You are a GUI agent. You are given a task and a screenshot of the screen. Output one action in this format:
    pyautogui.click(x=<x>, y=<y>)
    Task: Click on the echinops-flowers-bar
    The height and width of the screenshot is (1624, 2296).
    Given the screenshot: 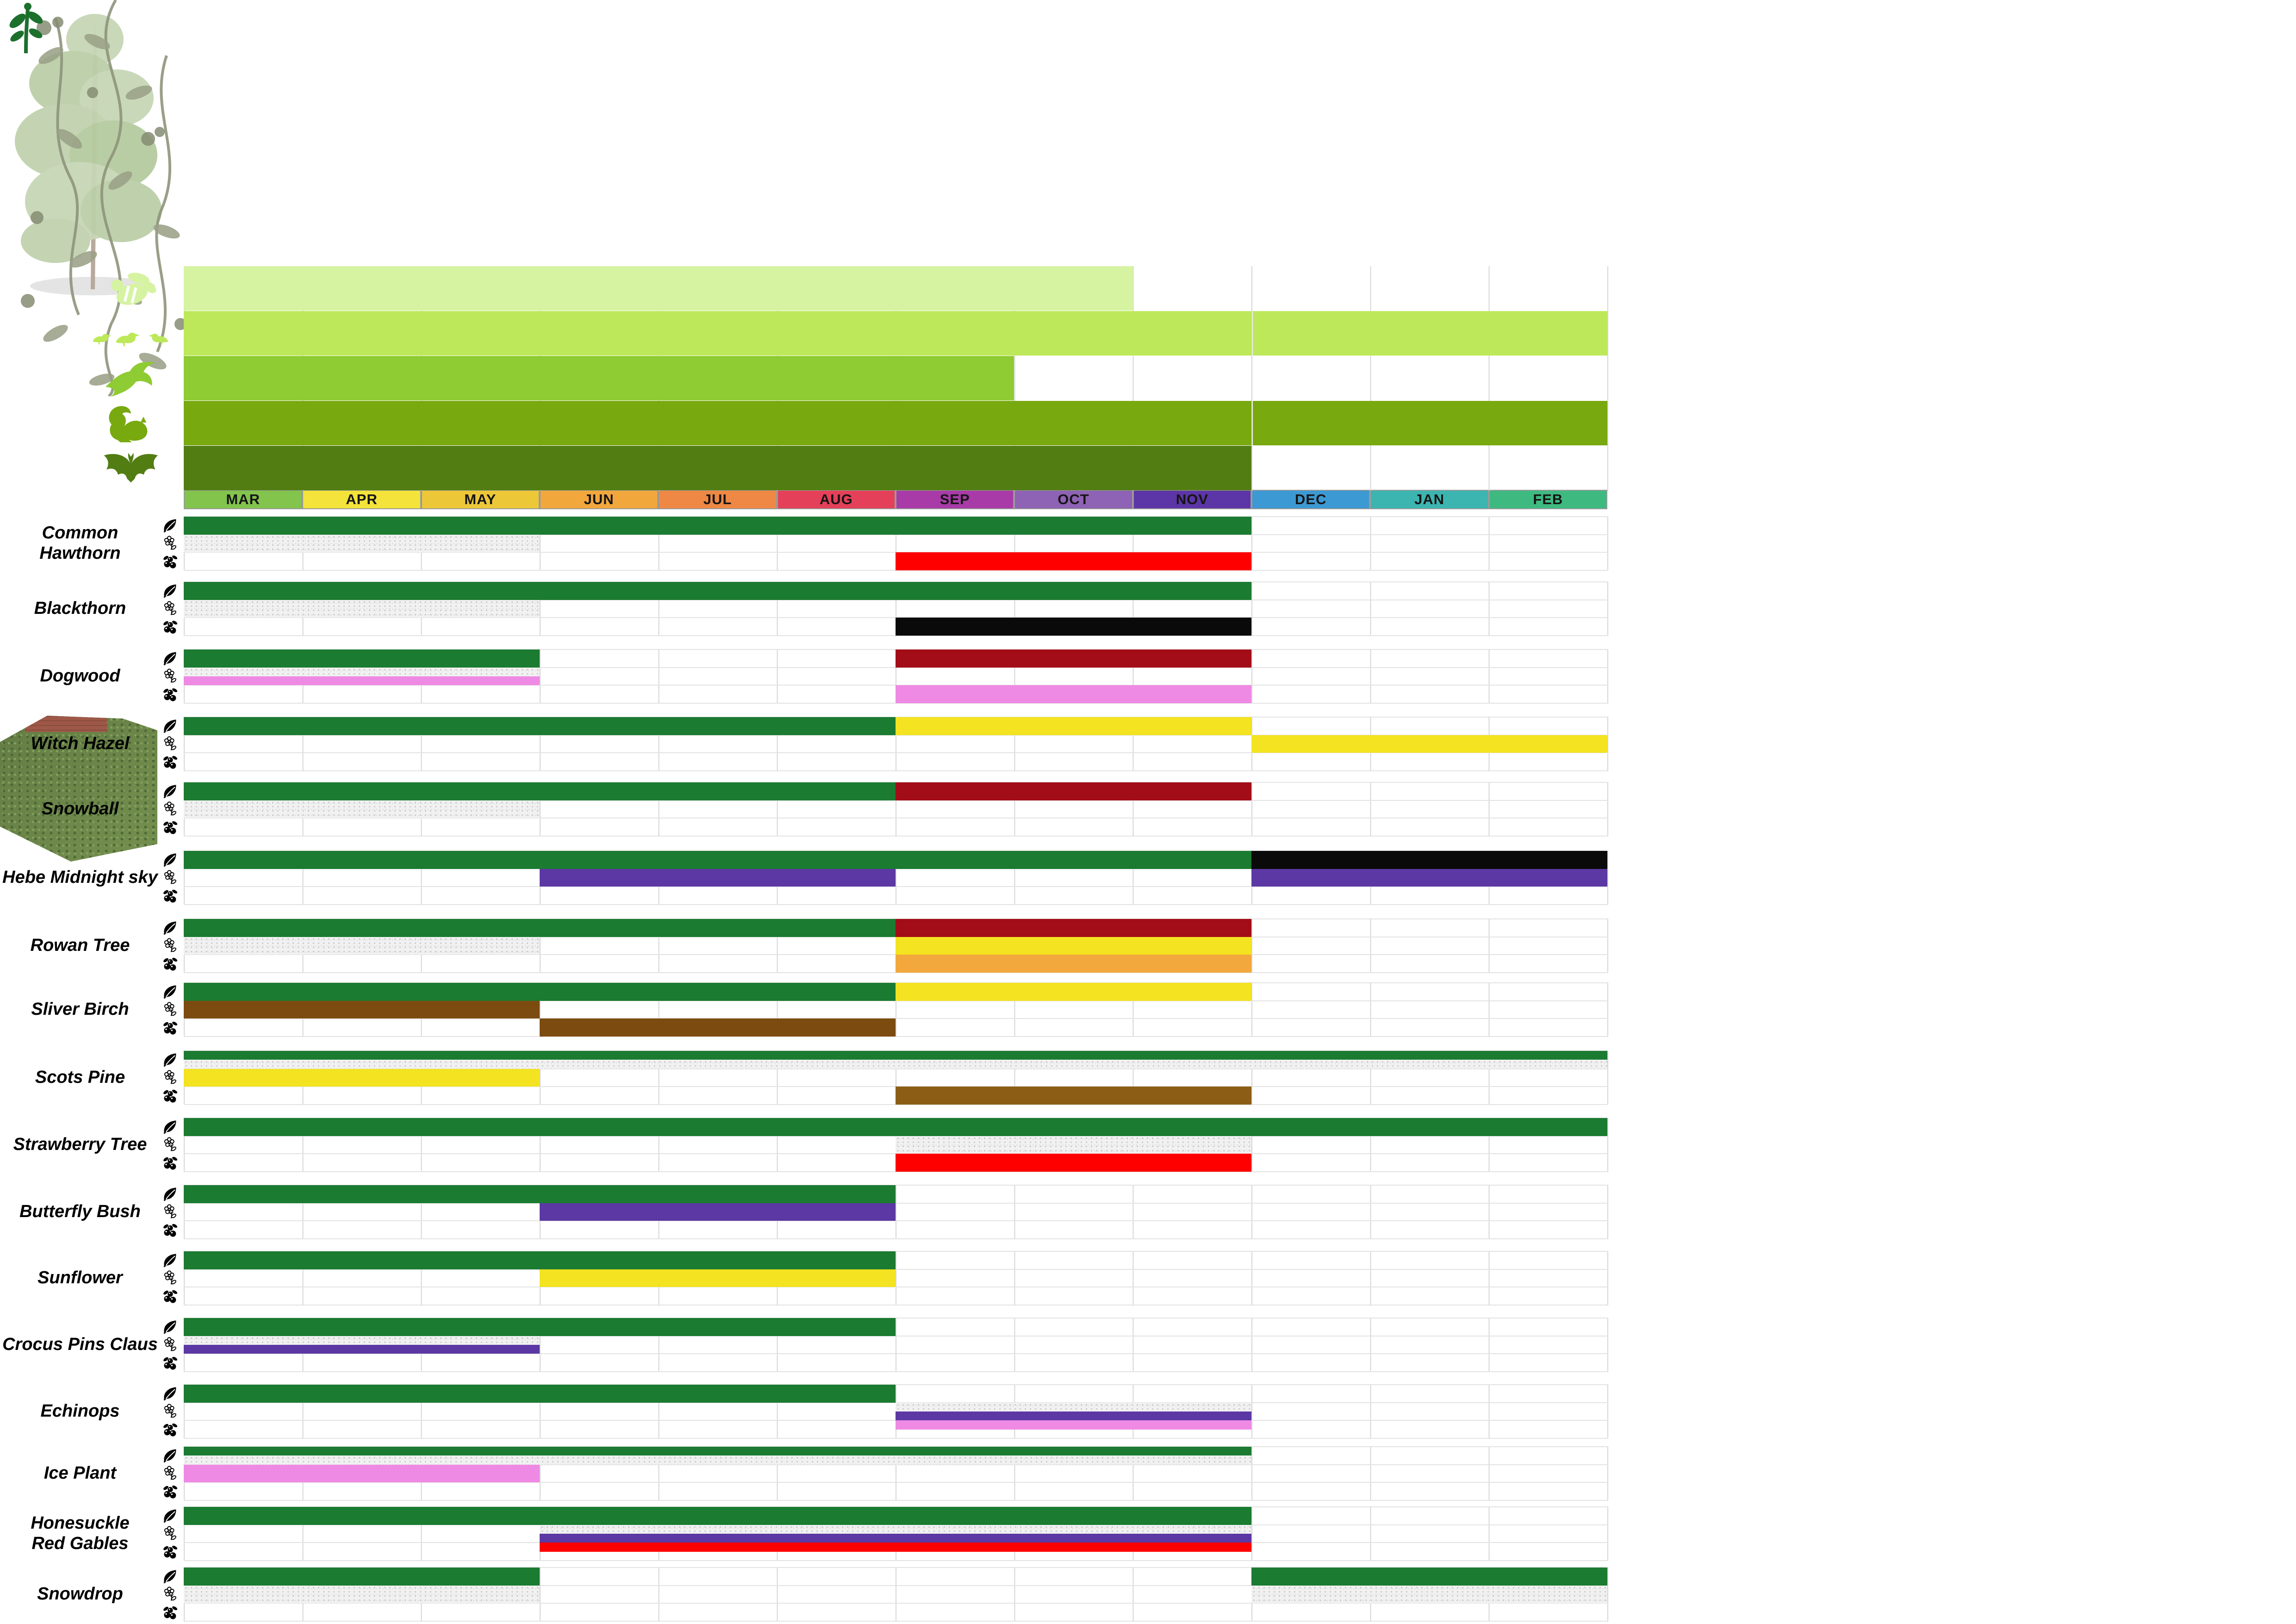 What is the action you would take?
    pyautogui.click(x=1073, y=1407)
    